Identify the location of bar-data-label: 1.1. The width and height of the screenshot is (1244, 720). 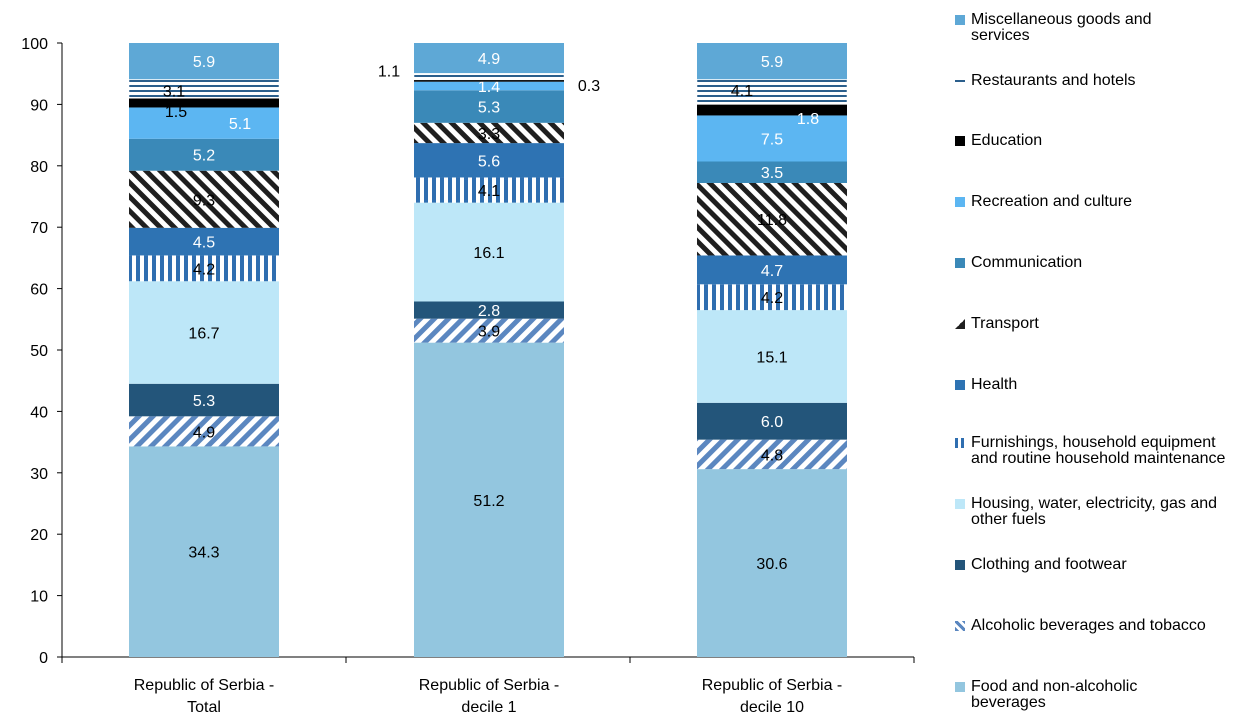
(389, 71).